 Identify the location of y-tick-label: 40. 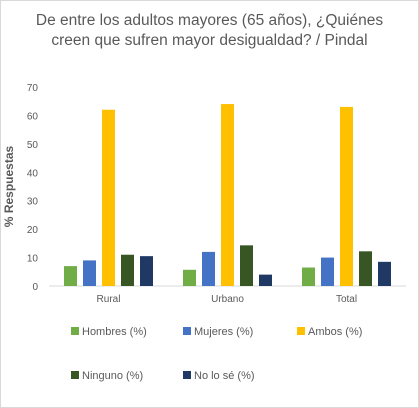
(33, 173).